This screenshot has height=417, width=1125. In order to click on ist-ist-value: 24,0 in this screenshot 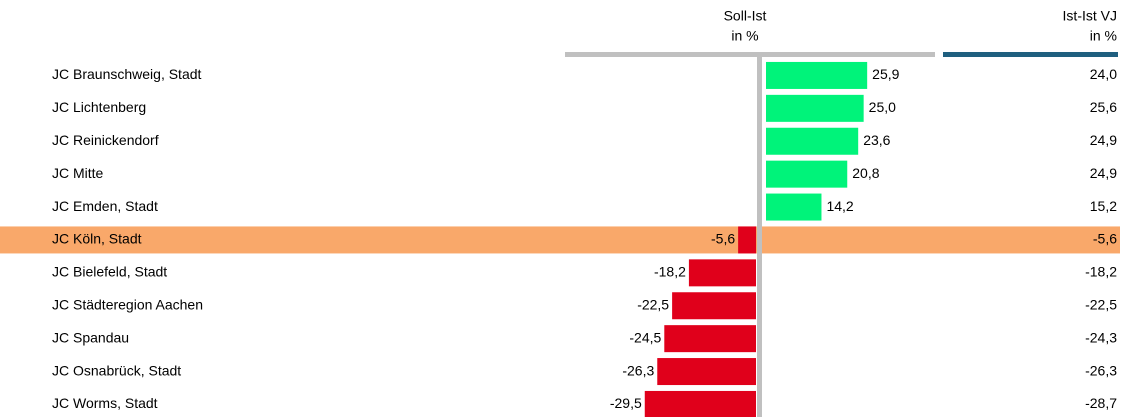, I will do `click(1103, 74)`.